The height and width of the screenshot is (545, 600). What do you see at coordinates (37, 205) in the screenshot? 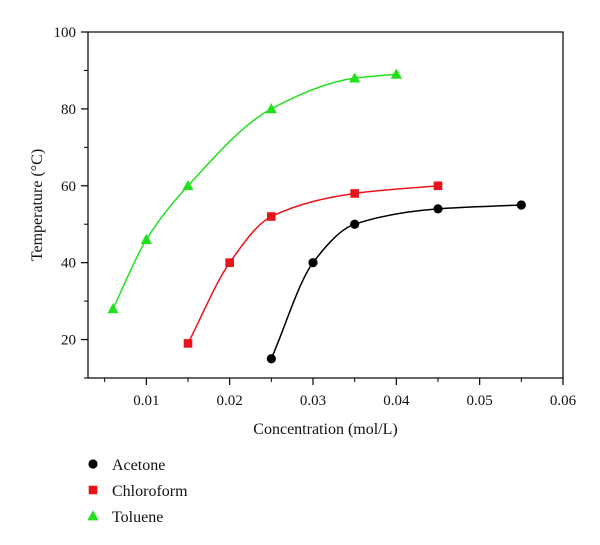
I see `y-axis-title: Temperature (°C)` at bounding box center [37, 205].